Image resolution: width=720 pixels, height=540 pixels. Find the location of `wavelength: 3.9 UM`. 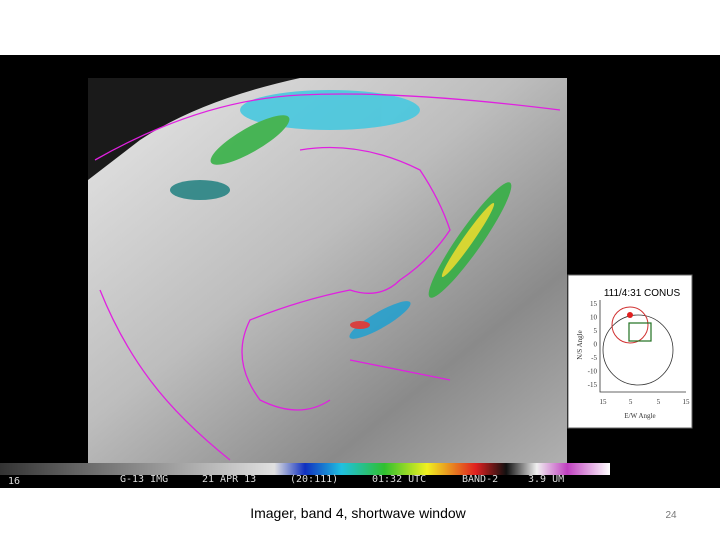

wavelength: 3.9 UM is located at coordinates (546, 479).